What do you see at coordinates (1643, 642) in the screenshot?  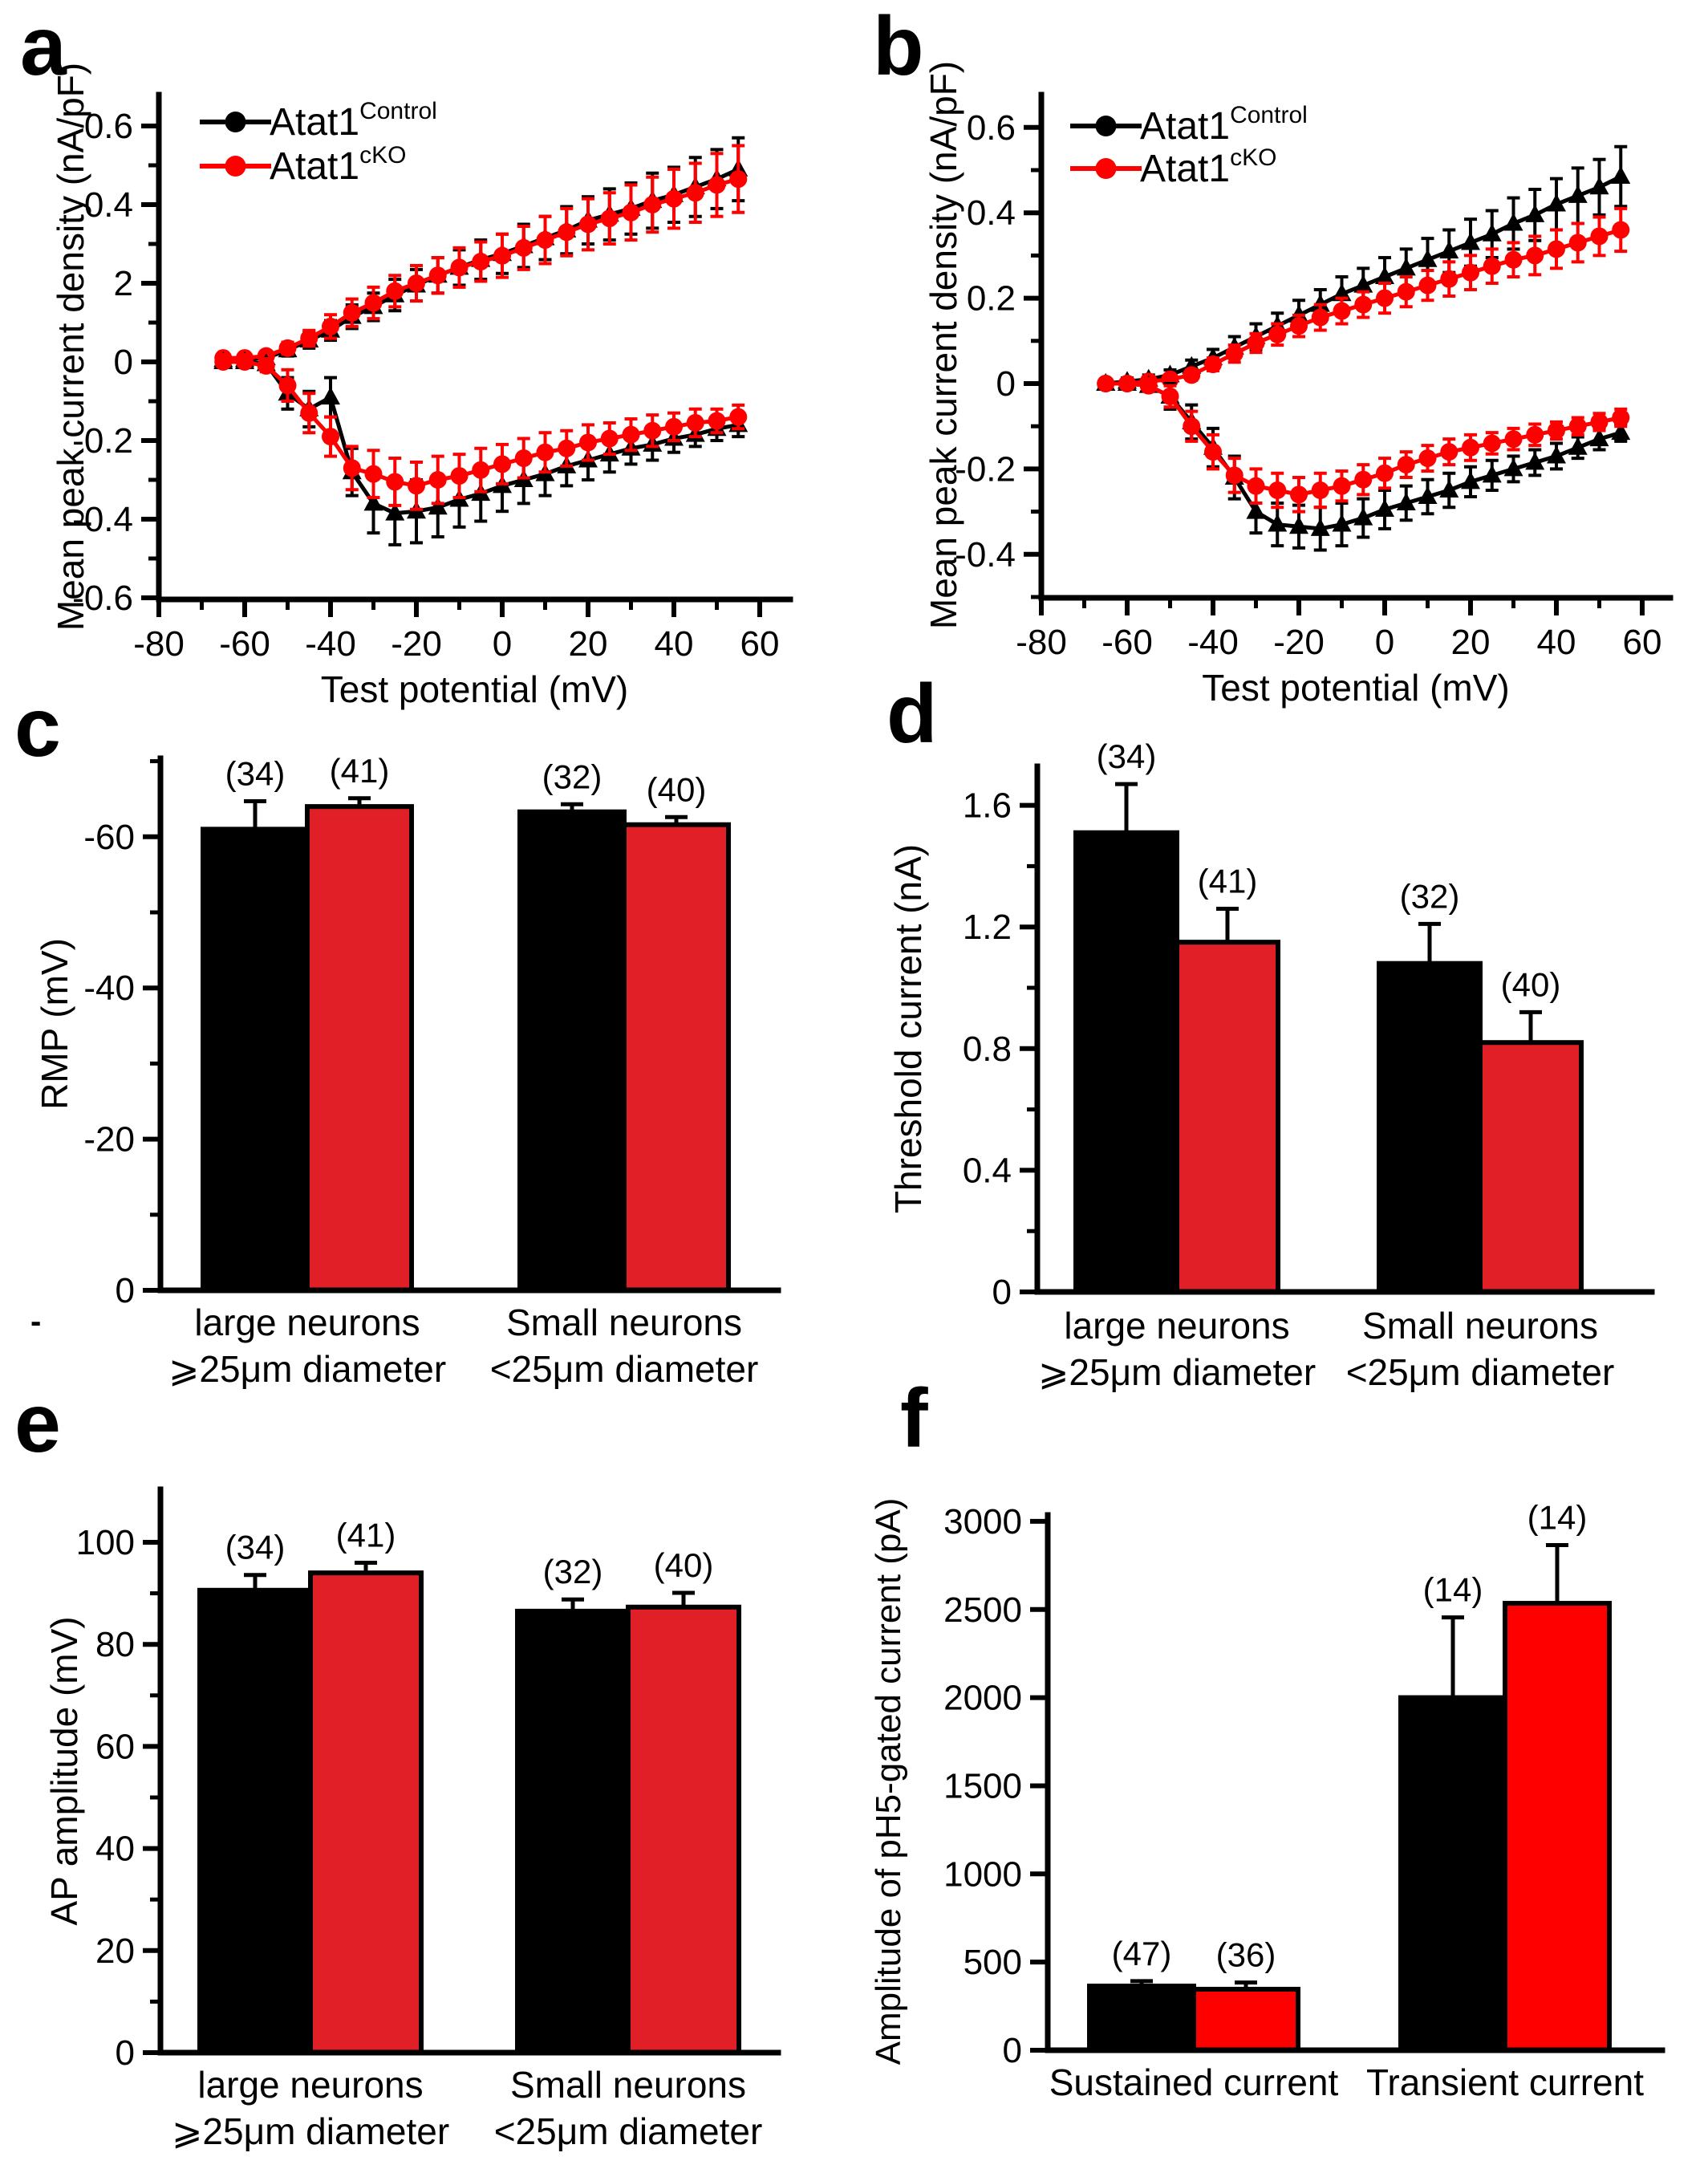 I see `x-tick-label: 60` at bounding box center [1643, 642].